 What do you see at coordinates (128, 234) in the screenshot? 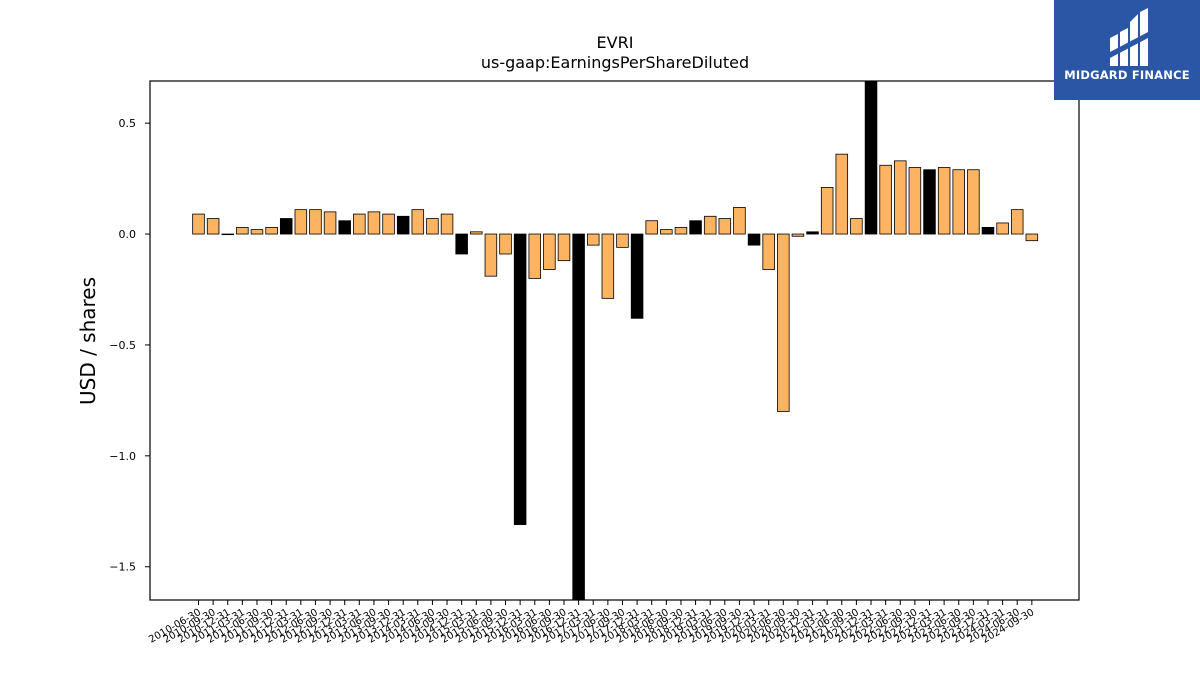
I see `y-tick-label: 0.0` at bounding box center [128, 234].